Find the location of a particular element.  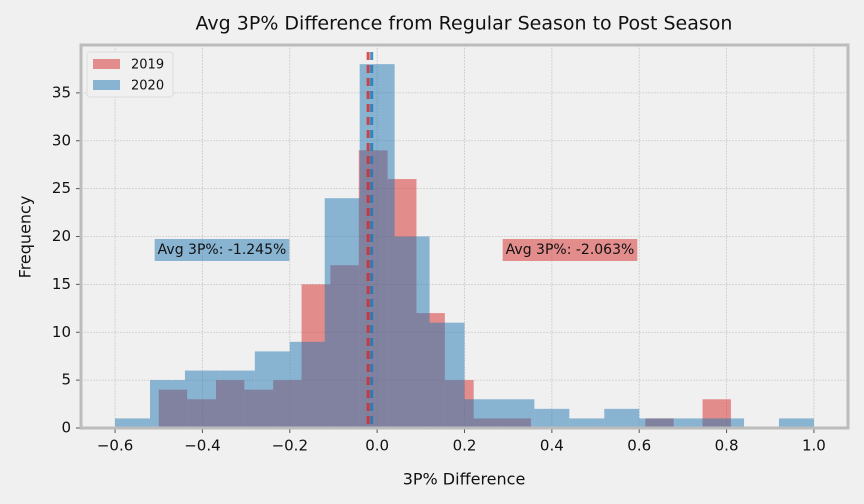

x-tick-label: 1.0 is located at coordinates (814, 446).